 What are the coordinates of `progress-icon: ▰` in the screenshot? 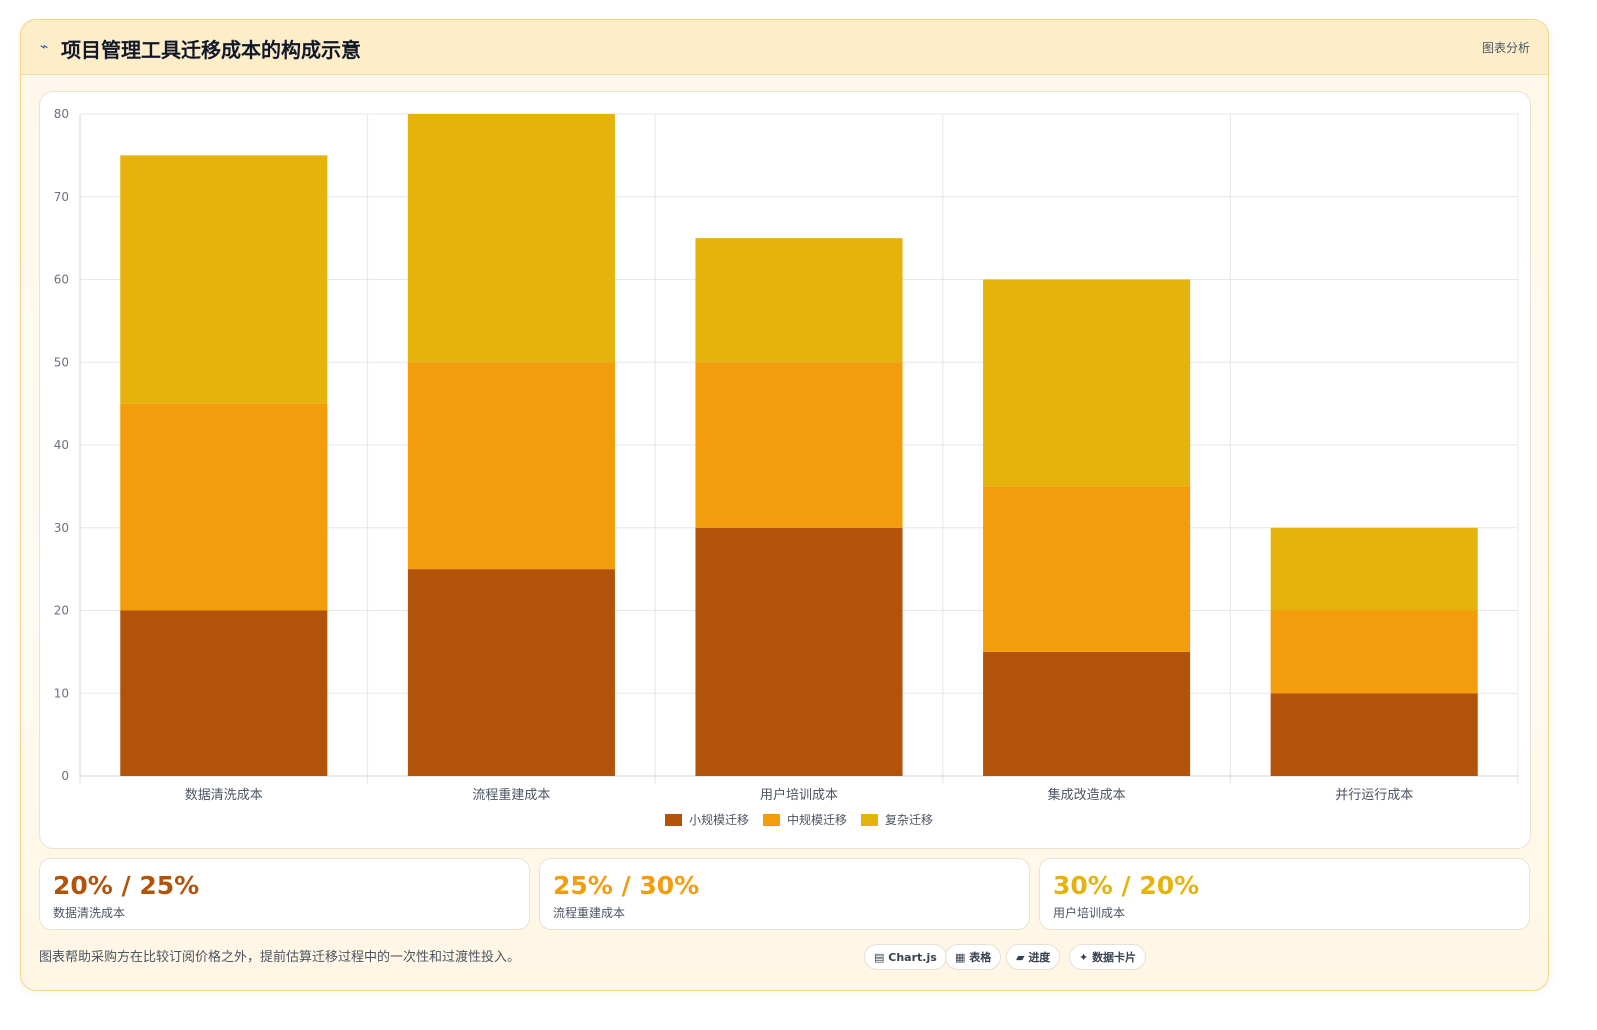 It's located at (1020, 957).